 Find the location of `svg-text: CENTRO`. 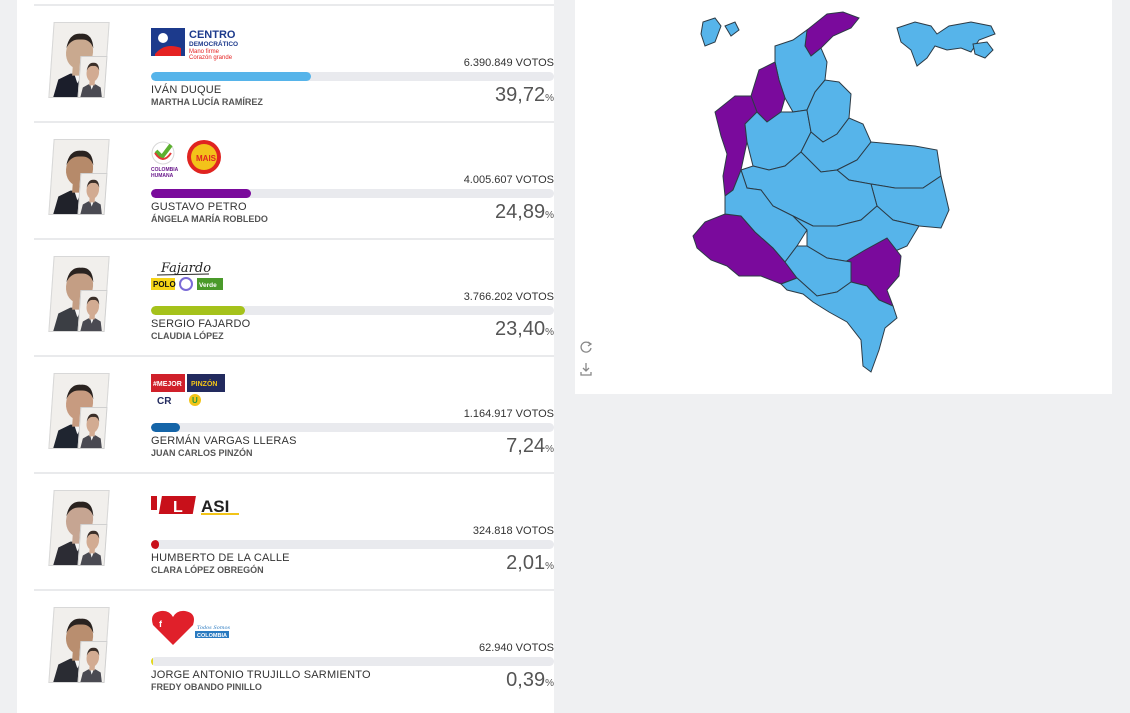

svg-text: CENTRO is located at coordinates (212, 35).